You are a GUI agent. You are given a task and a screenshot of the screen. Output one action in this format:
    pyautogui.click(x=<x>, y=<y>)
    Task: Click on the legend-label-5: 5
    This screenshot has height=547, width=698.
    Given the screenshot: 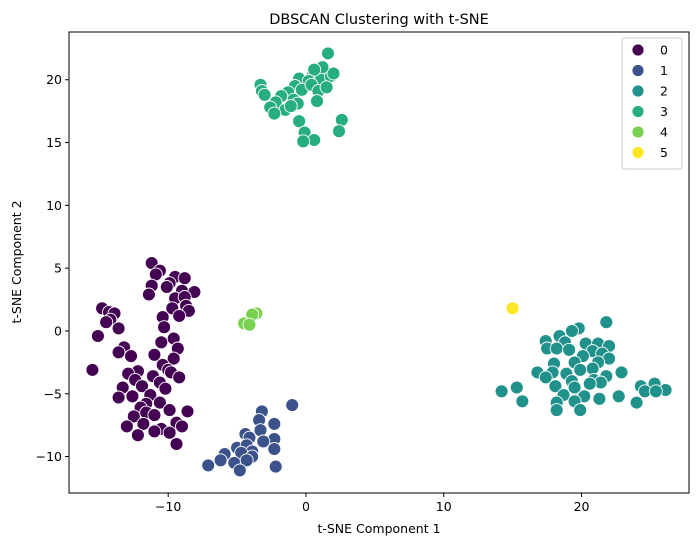 What is the action you would take?
    pyautogui.click(x=664, y=152)
    